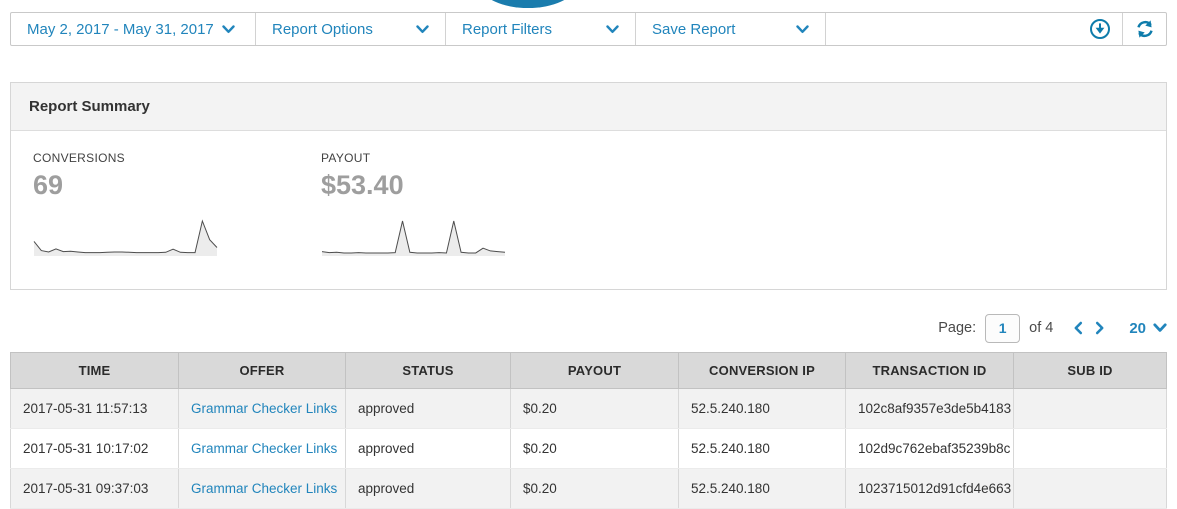  Describe the element at coordinates (120, 29) in the screenshot. I see `date-range-label: May 2, 2017 - May 31, 2017` at that location.